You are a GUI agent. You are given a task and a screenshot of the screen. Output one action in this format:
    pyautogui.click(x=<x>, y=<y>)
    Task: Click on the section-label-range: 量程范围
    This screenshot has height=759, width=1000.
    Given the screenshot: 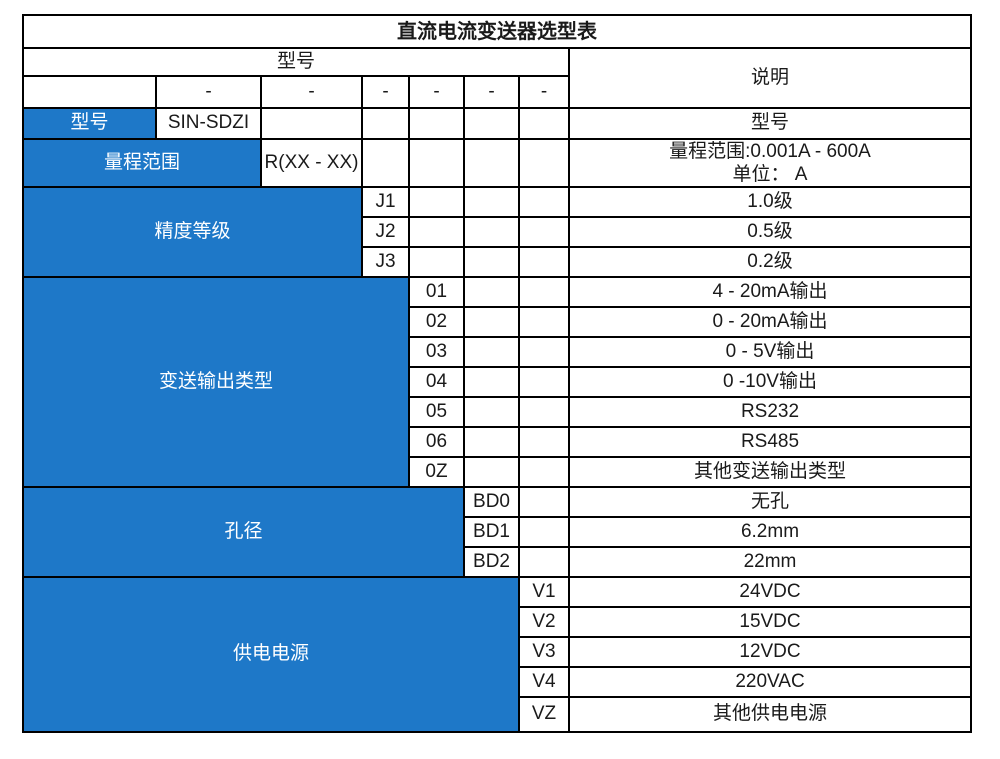 What is the action you would take?
    pyautogui.click(x=142, y=163)
    